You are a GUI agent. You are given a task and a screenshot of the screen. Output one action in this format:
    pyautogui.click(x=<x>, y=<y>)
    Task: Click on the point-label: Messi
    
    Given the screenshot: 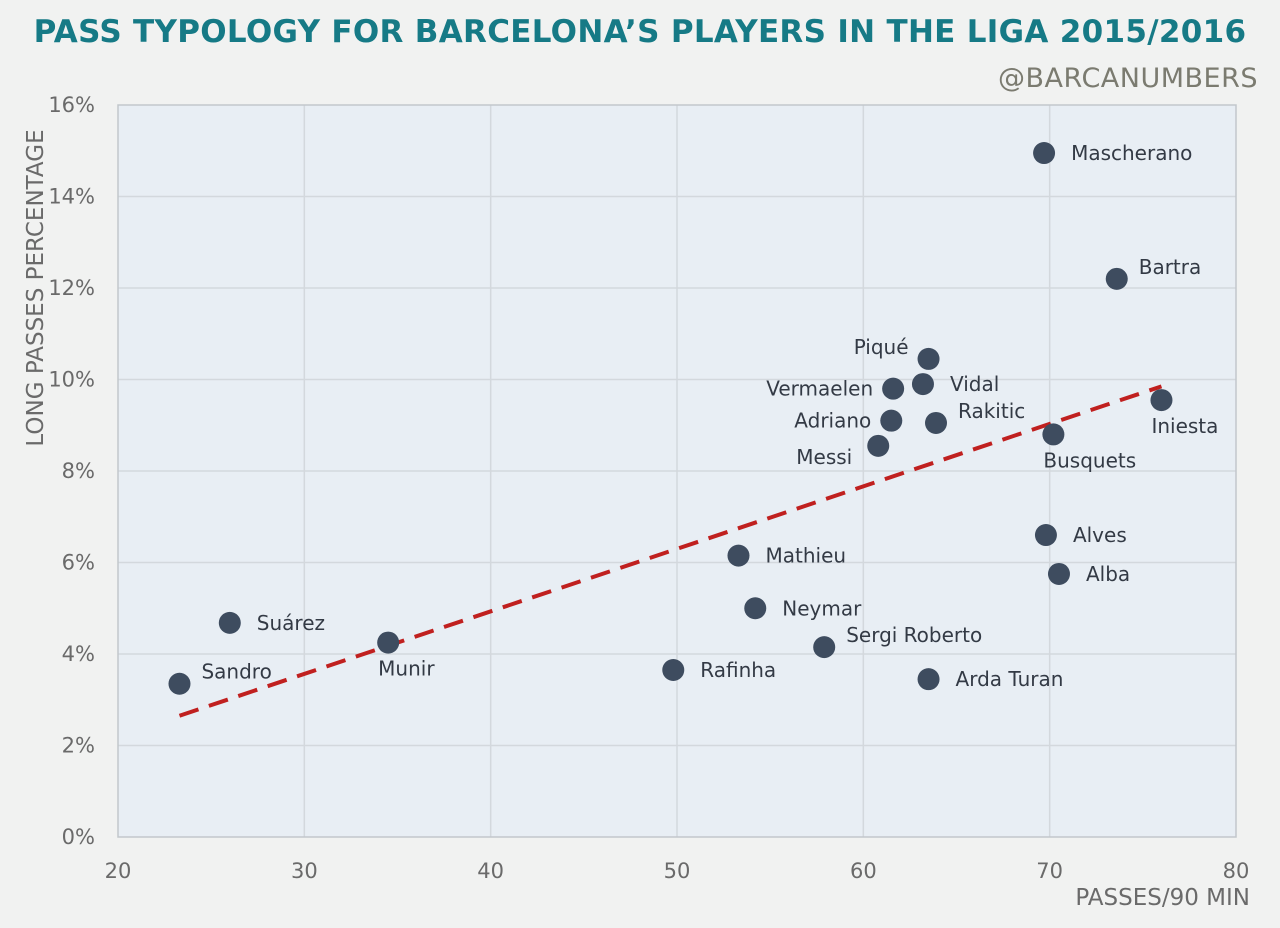 What is the action you would take?
    pyautogui.click(x=824, y=457)
    